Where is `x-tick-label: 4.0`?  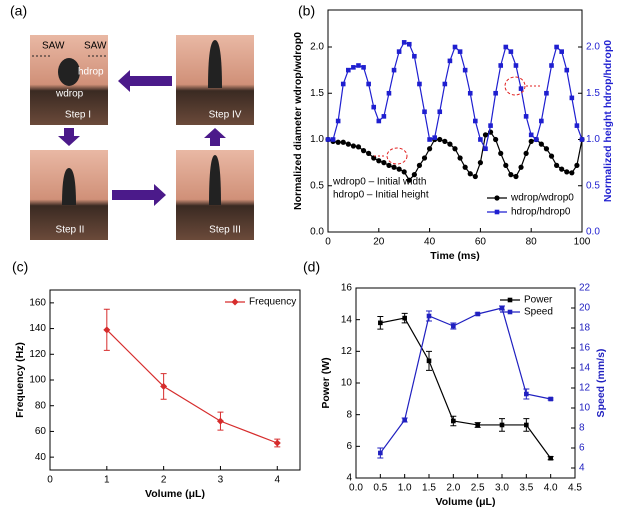 x-tick-label: 4.0 is located at coordinates (551, 488).